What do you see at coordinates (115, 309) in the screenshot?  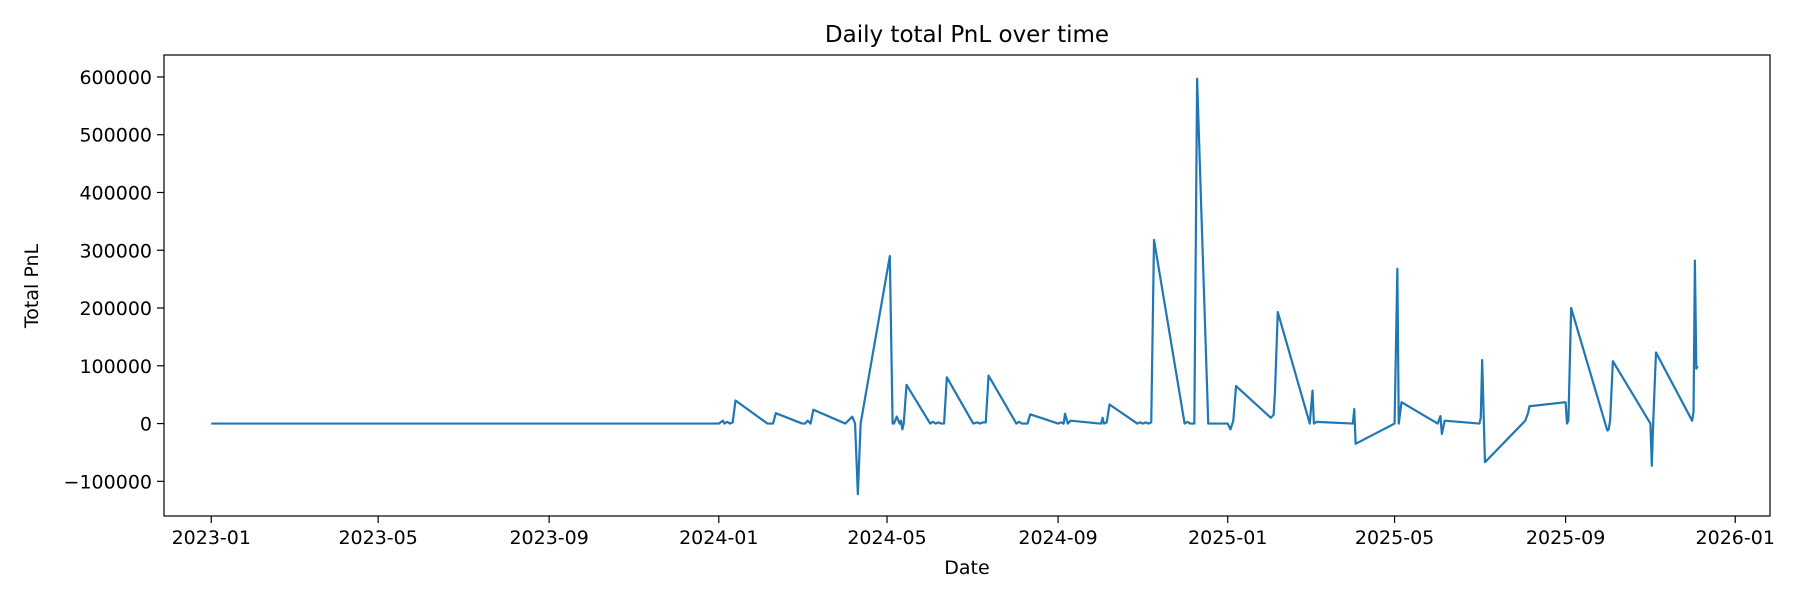 I see `y-tick-label: 200000` at bounding box center [115, 309].